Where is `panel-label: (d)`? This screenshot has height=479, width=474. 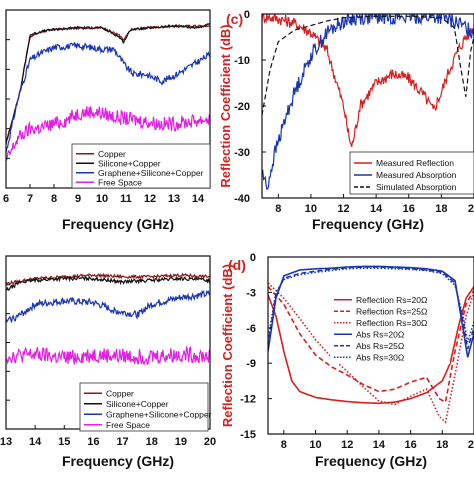
panel-label: (d) is located at coordinates (237, 265).